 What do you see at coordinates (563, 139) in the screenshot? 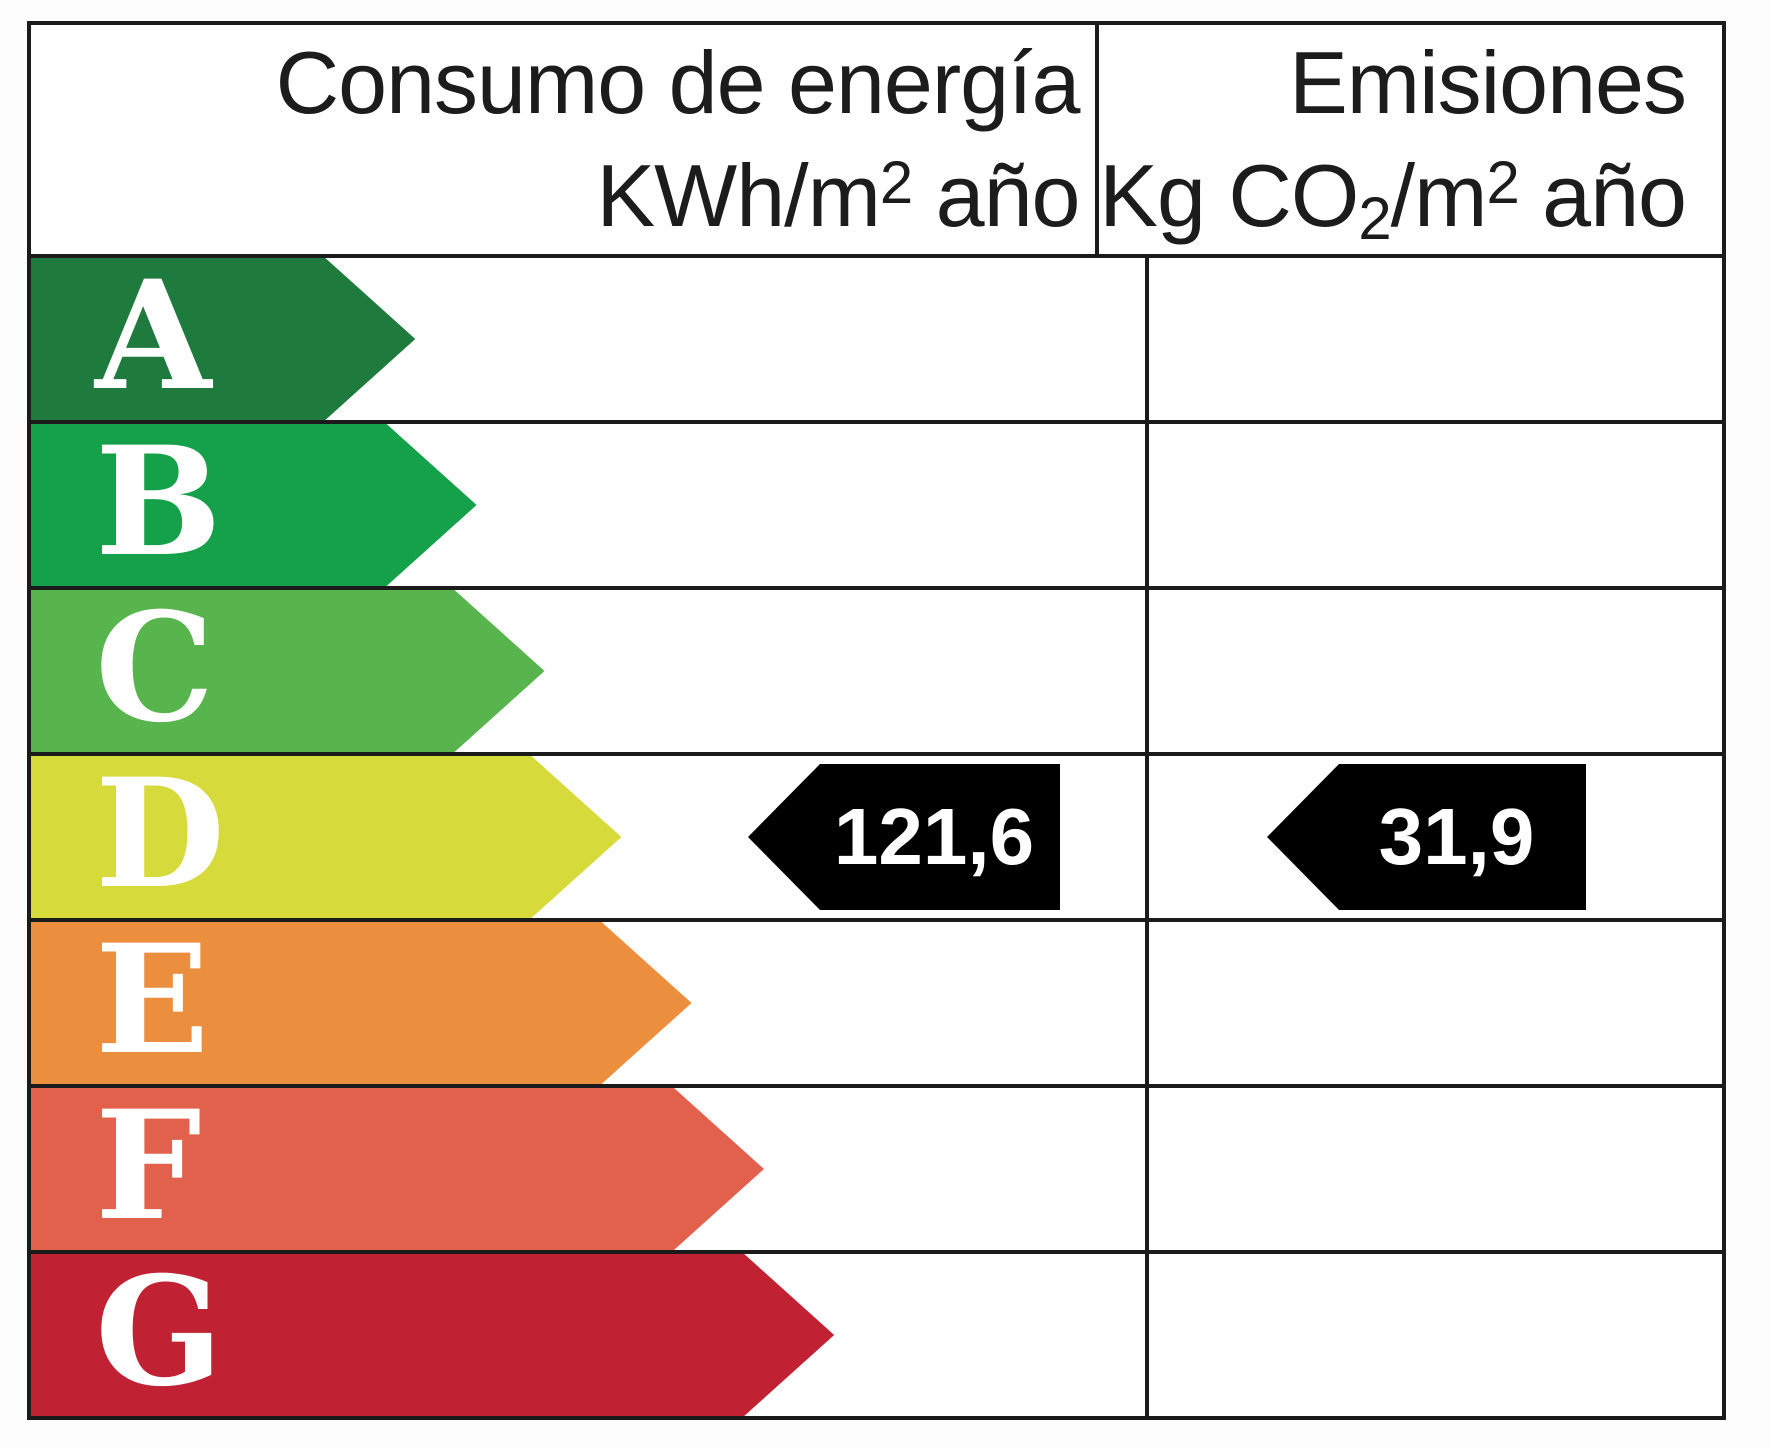
I see `header-consumo: Consumo de energía KWh/m2 año` at bounding box center [563, 139].